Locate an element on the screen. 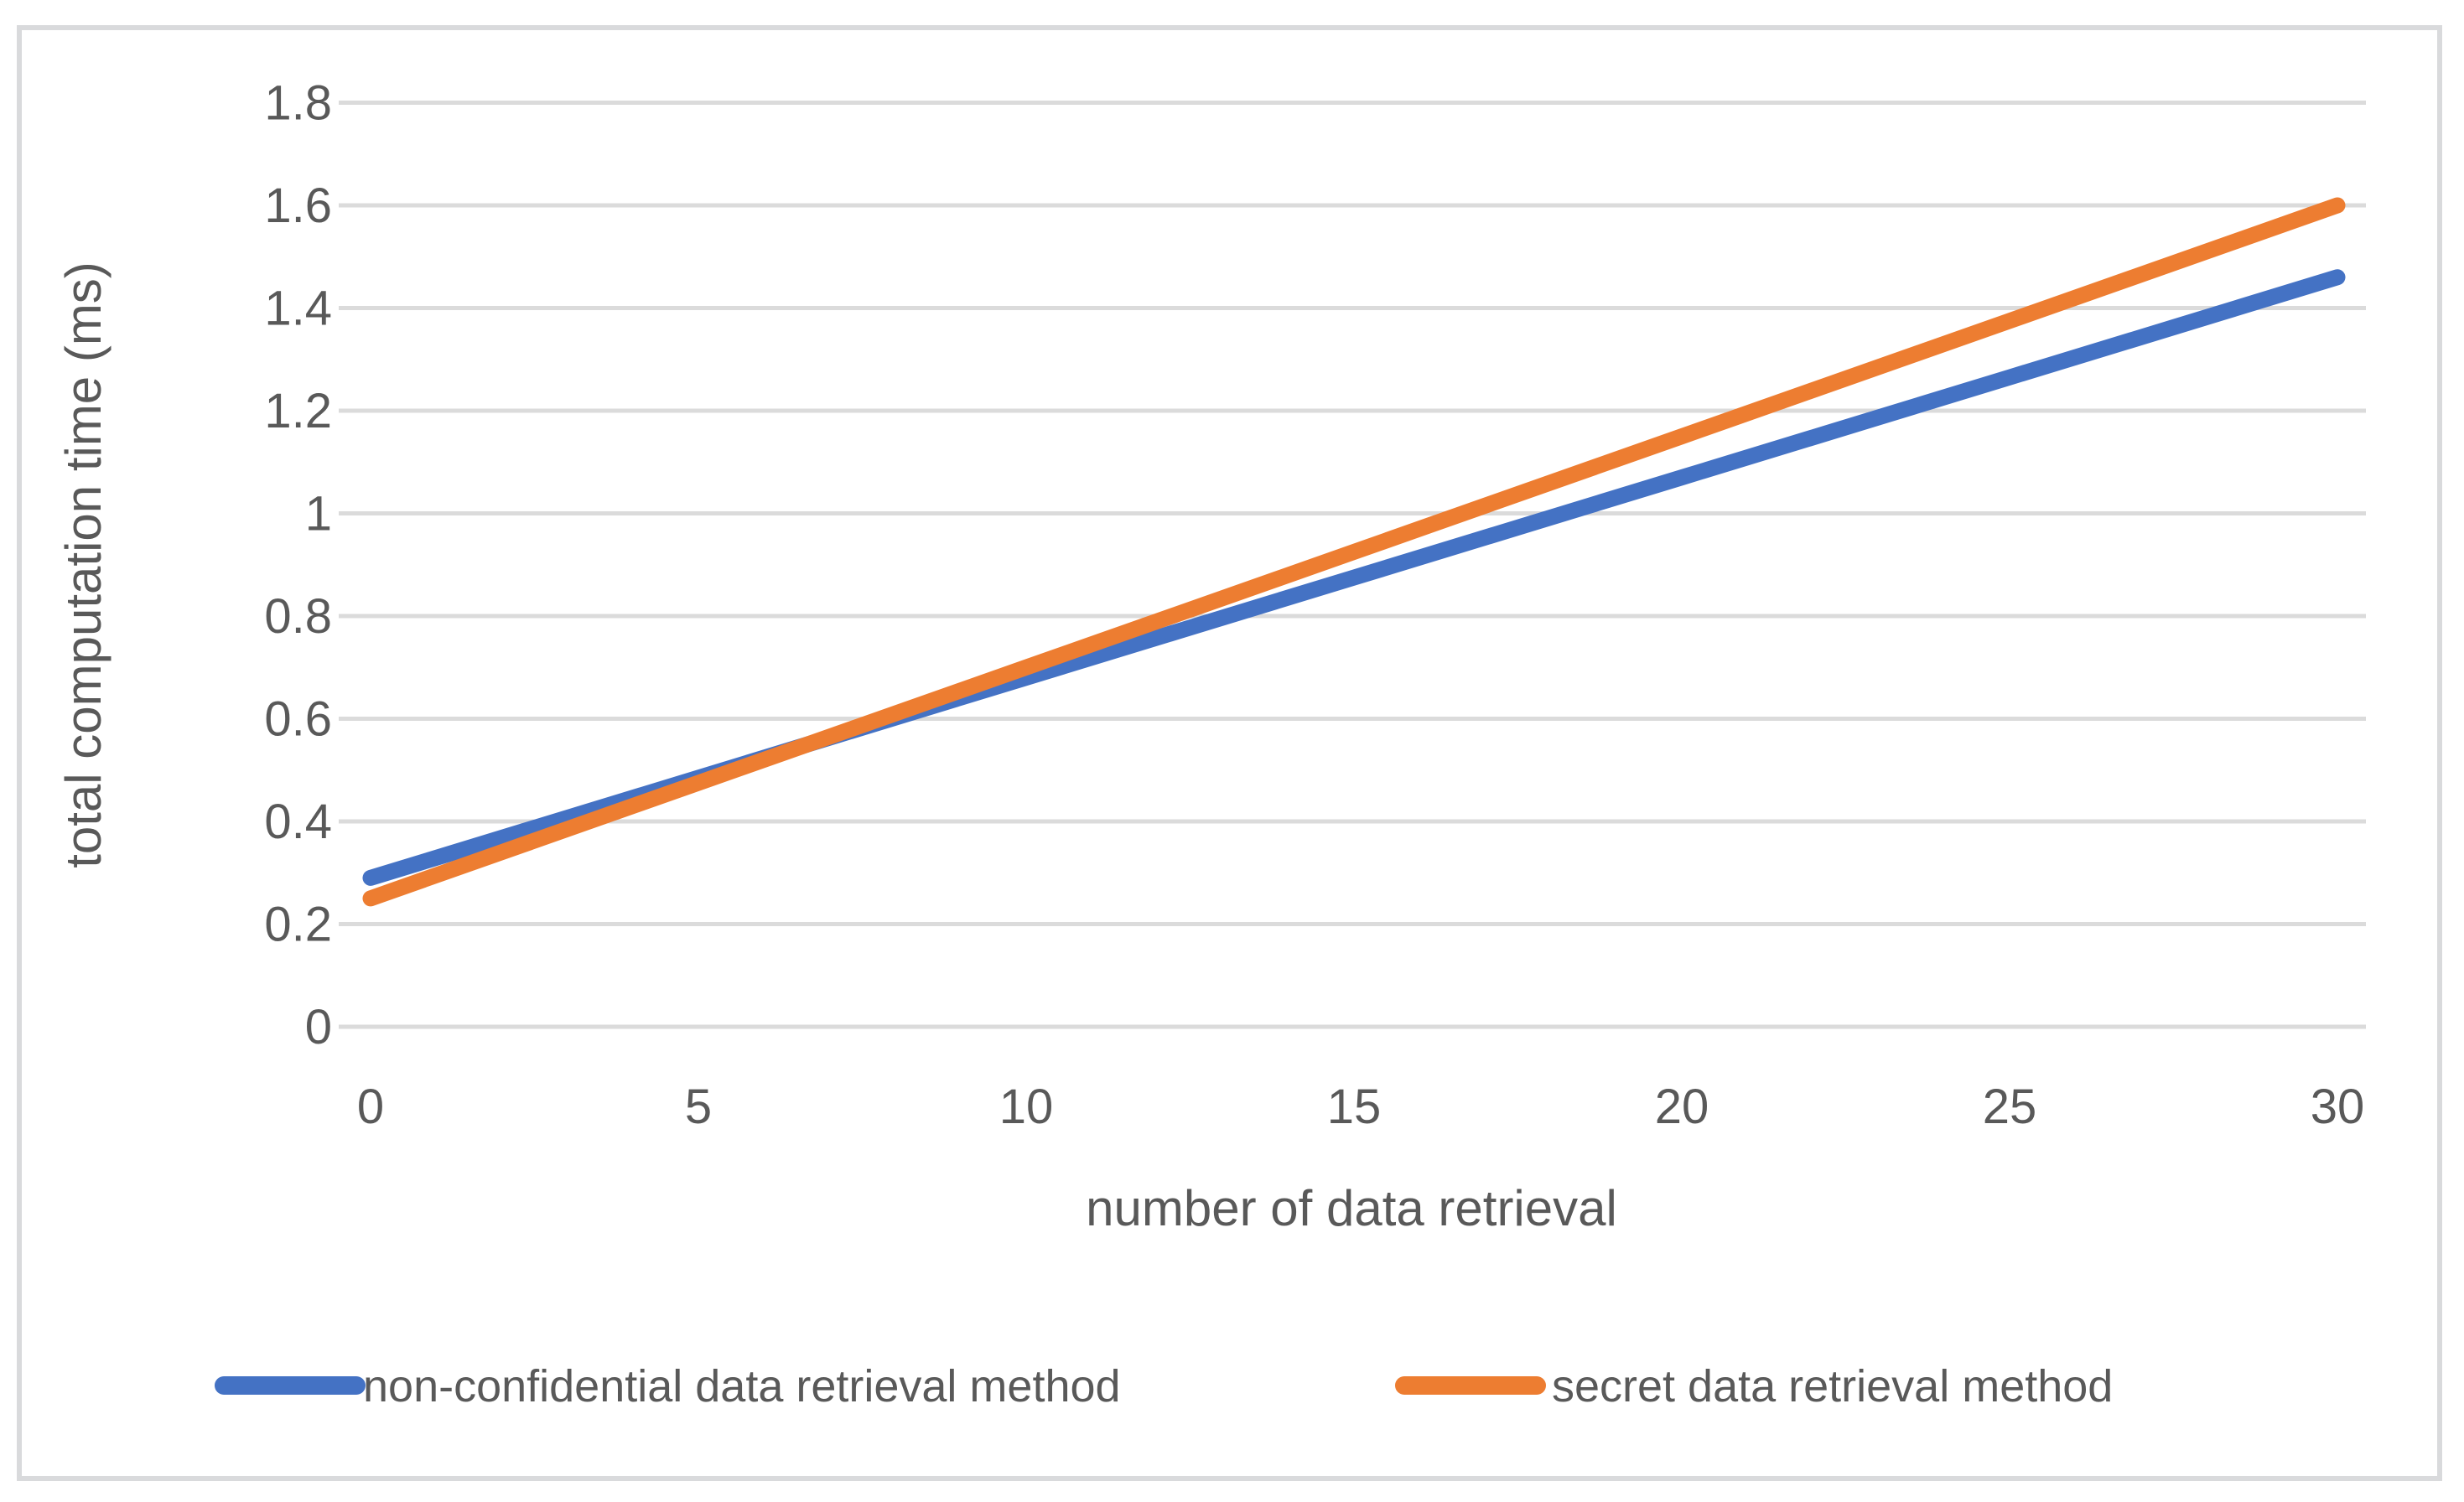 This screenshot has height=1502, width=2464. x-tick-label: 20 is located at coordinates (1682, 1107).